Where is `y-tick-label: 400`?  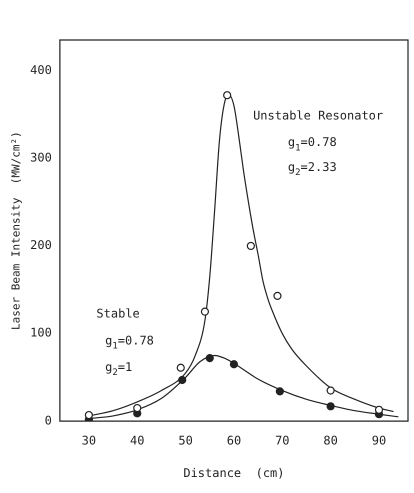 y-tick-label: 400 is located at coordinates (41, 69).